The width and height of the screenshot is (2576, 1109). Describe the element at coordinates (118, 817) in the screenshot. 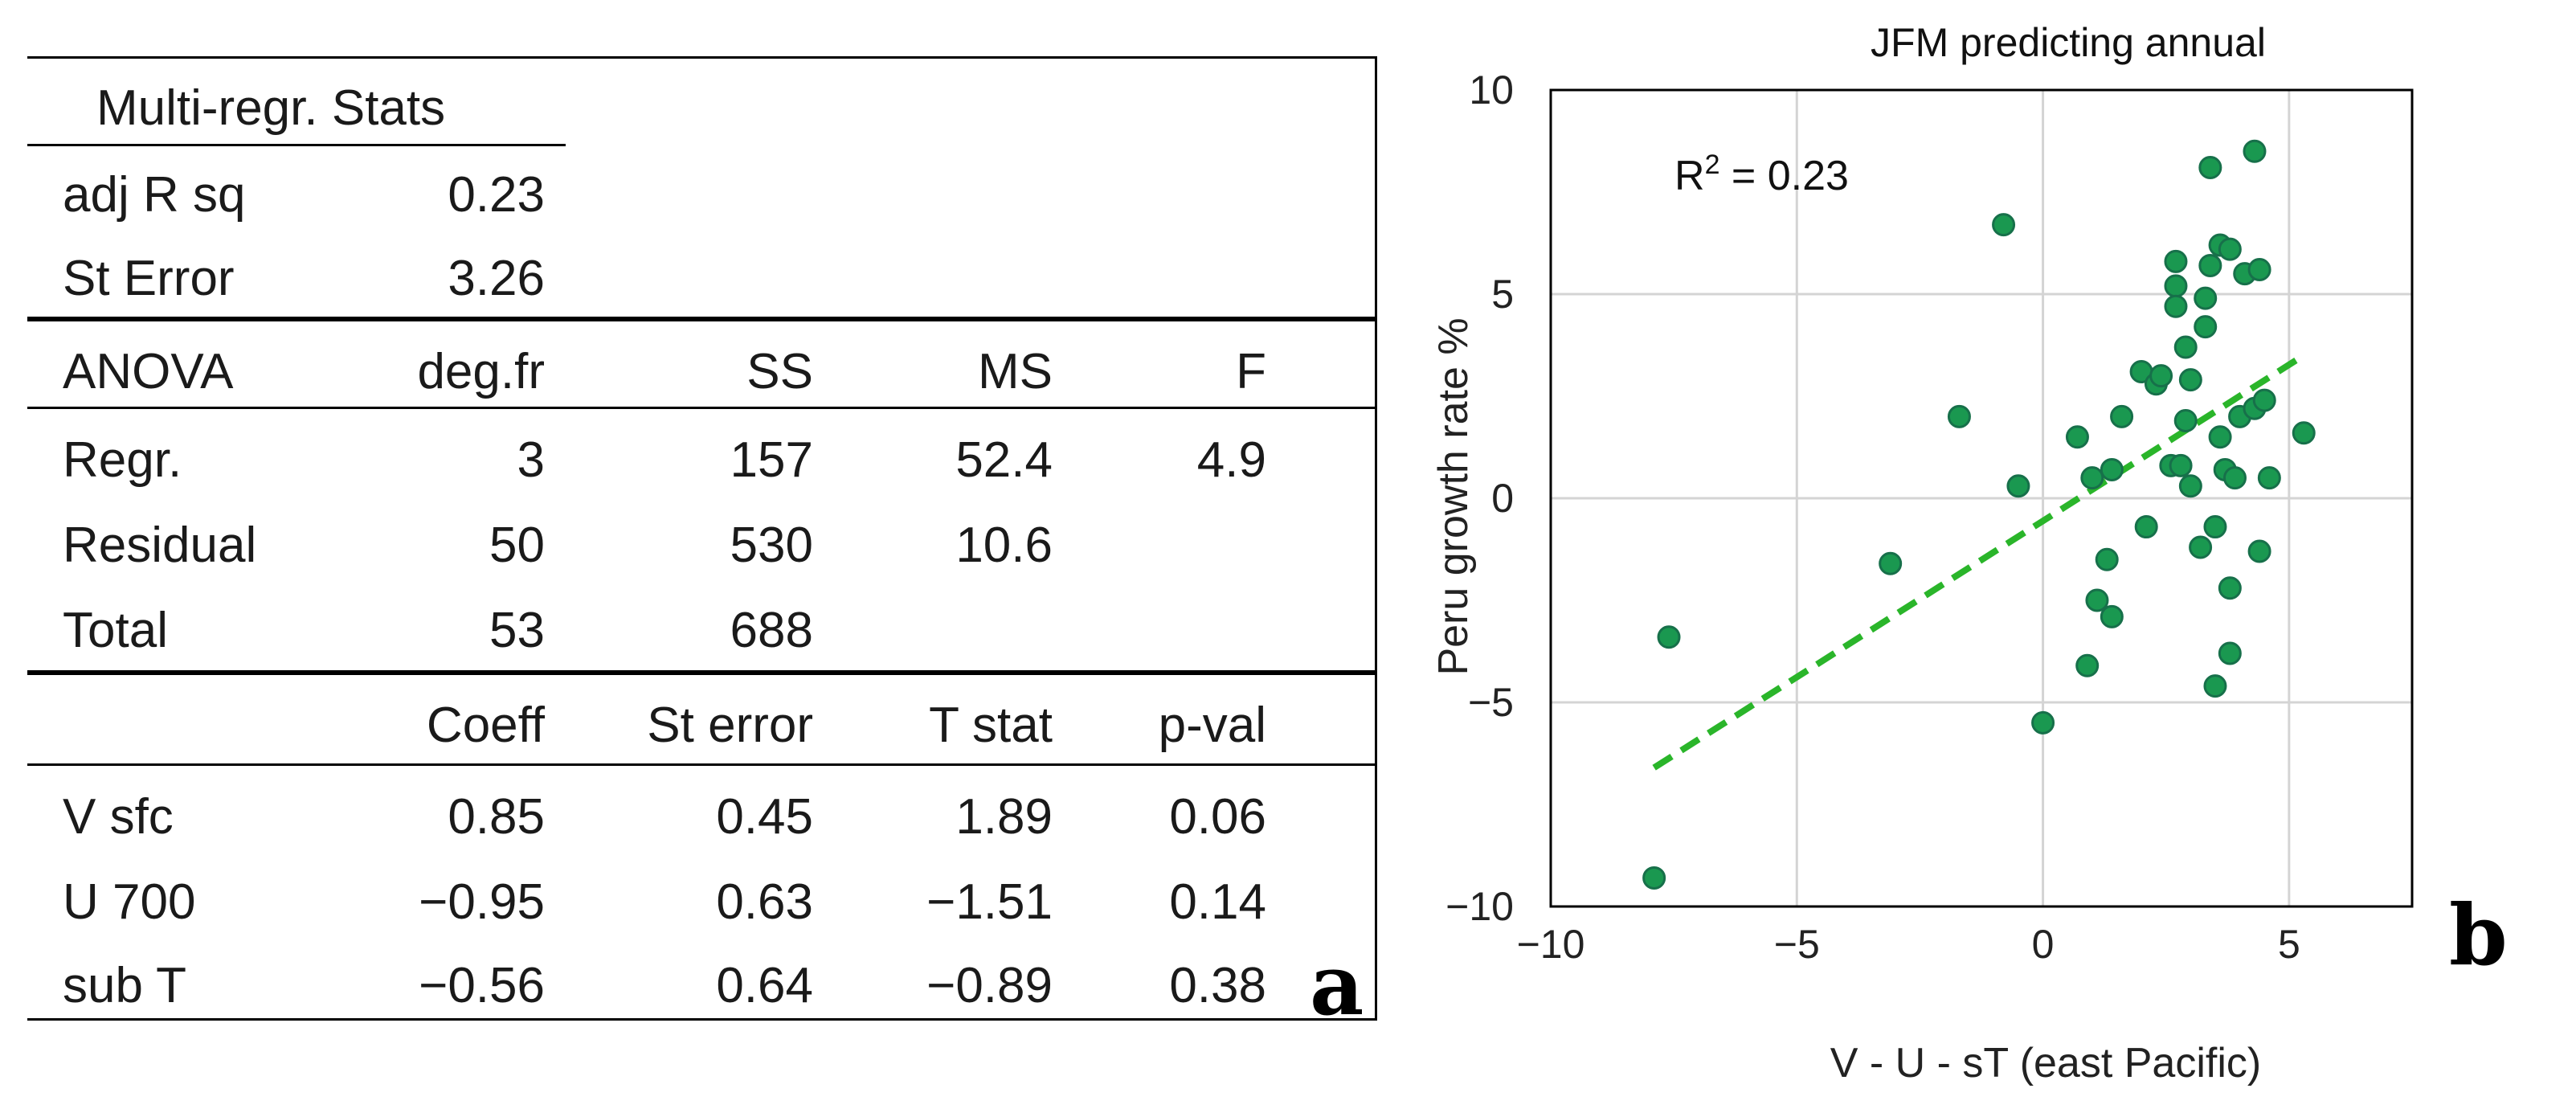

I see `coef-row-label: V sfc` at that location.